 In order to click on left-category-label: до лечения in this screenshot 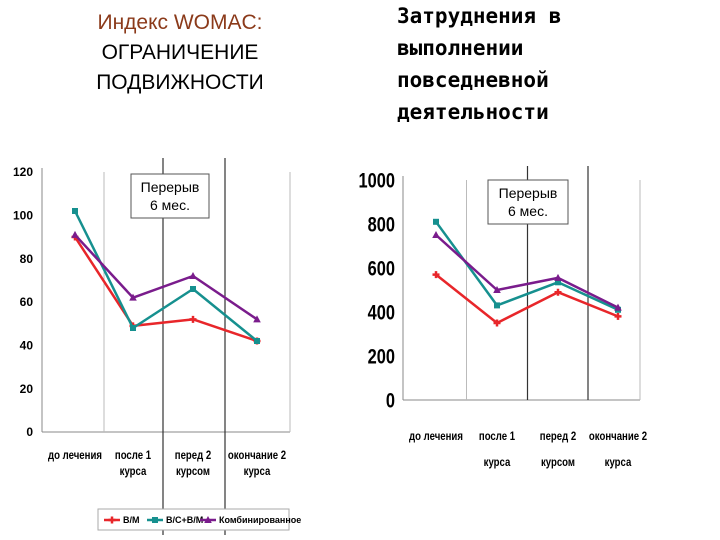, I will do `click(75, 455)`.